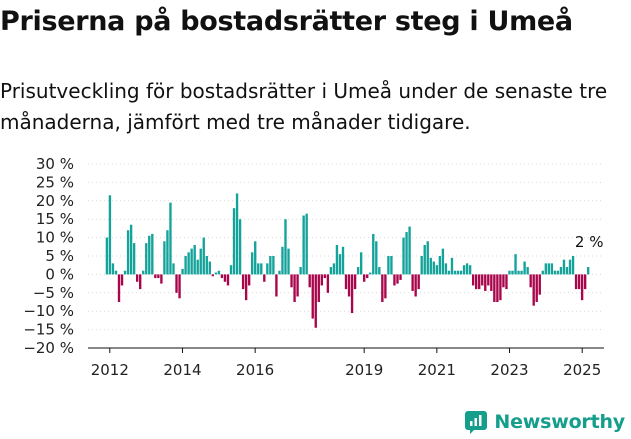 The image size is (631, 439). What do you see at coordinates (59, 256) in the screenshot?
I see `y-tick-label: 5 %` at bounding box center [59, 256].